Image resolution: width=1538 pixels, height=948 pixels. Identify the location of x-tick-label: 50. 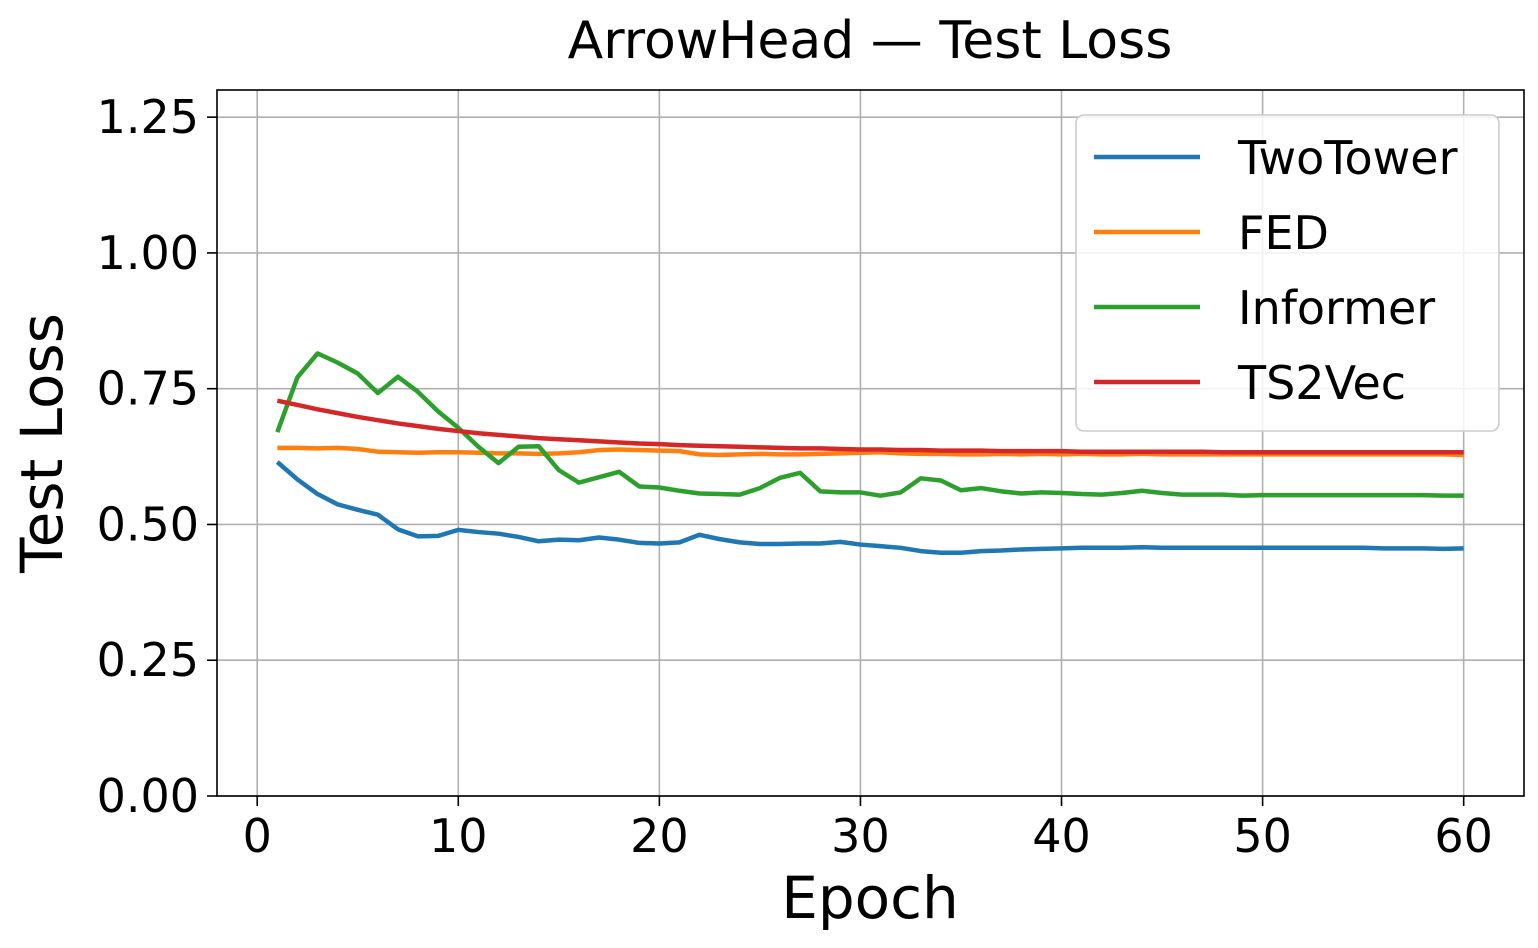
(1262, 836).